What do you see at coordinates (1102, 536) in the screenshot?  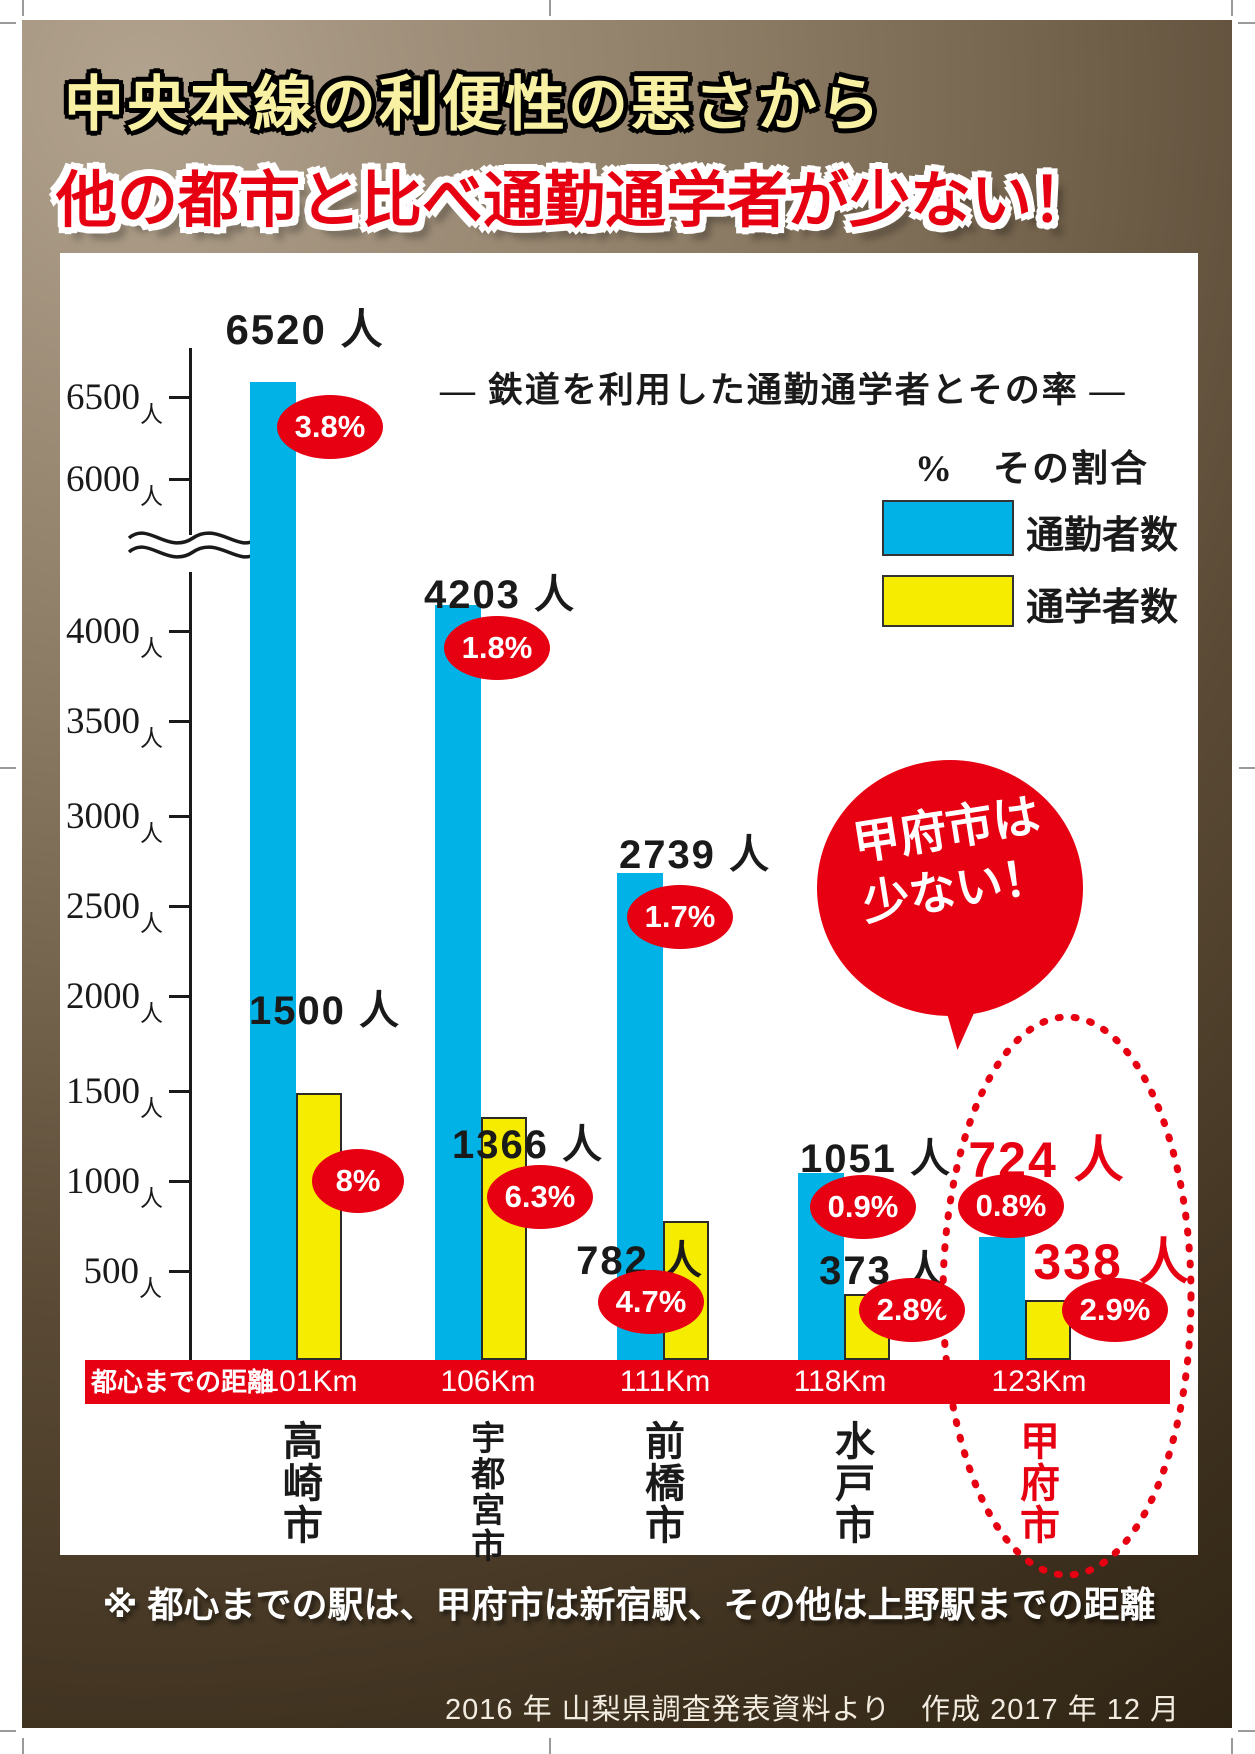 I see `legend-label-commuter: 通勤者数` at bounding box center [1102, 536].